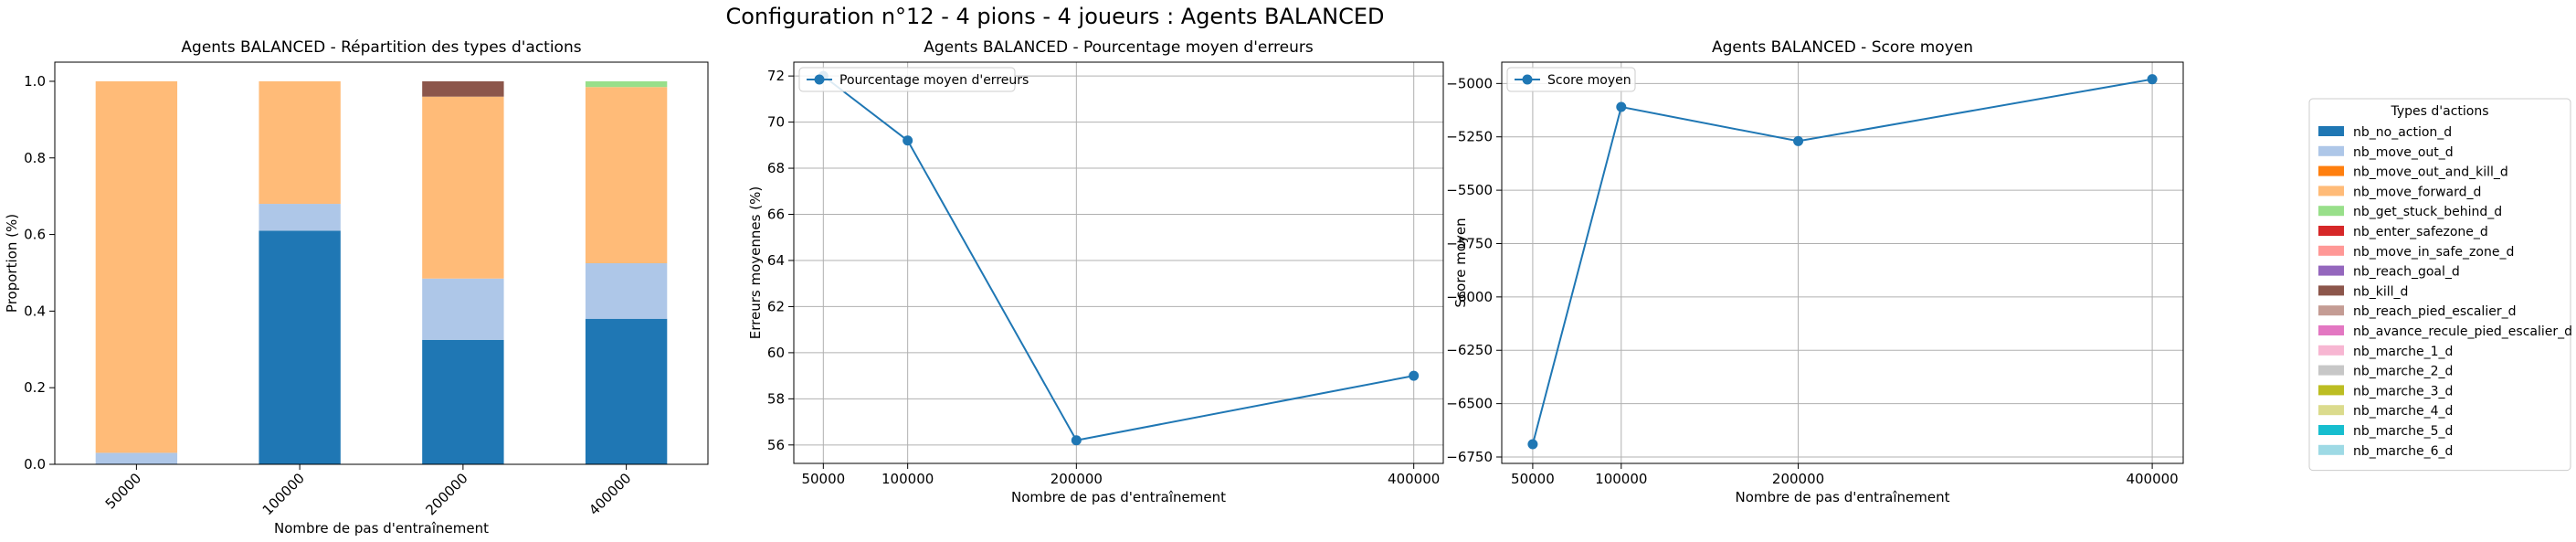 The width and height of the screenshot is (2576, 542). What do you see at coordinates (2403, 391) in the screenshot?
I see `legend-label: nb_marche_3_d` at bounding box center [2403, 391].